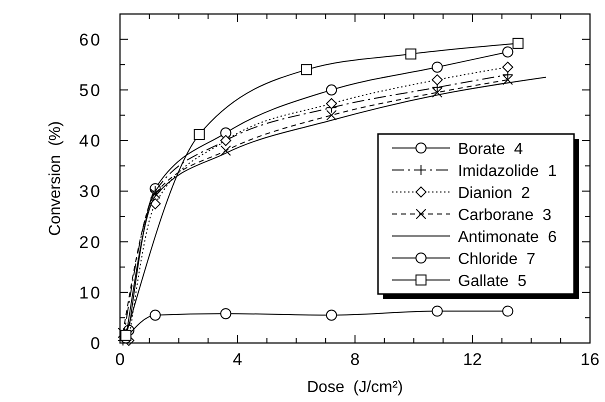  What do you see at coordinates (497, 259) in the screenshot?
I see `legend-label: Chloride 7` at bounding box center [497, 259].